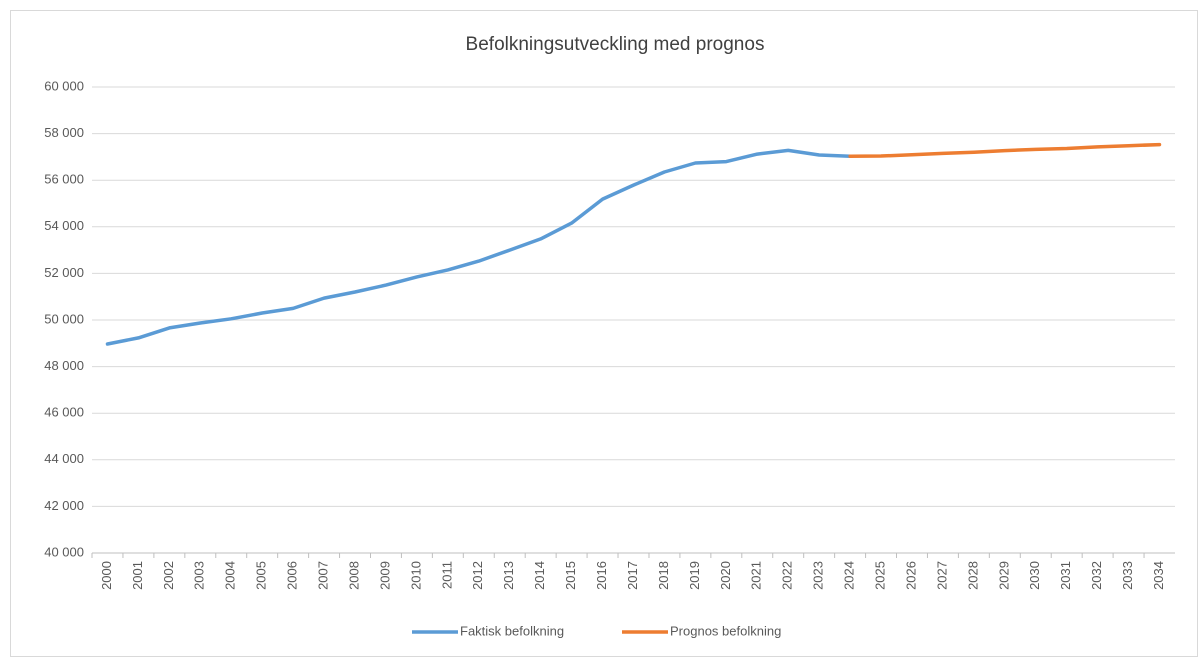 The image size is (1198, 657). I want to click on x-tick-label: 2013, so click(508, 575).